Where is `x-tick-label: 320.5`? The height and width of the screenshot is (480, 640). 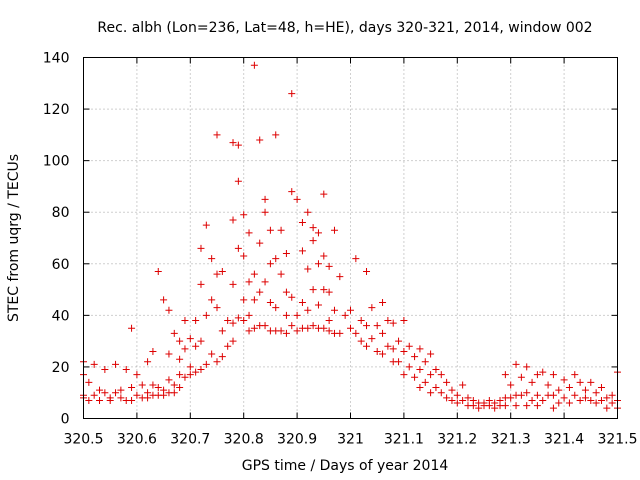 x-tick-label: 320.5 is located at coordinates (83, 440).